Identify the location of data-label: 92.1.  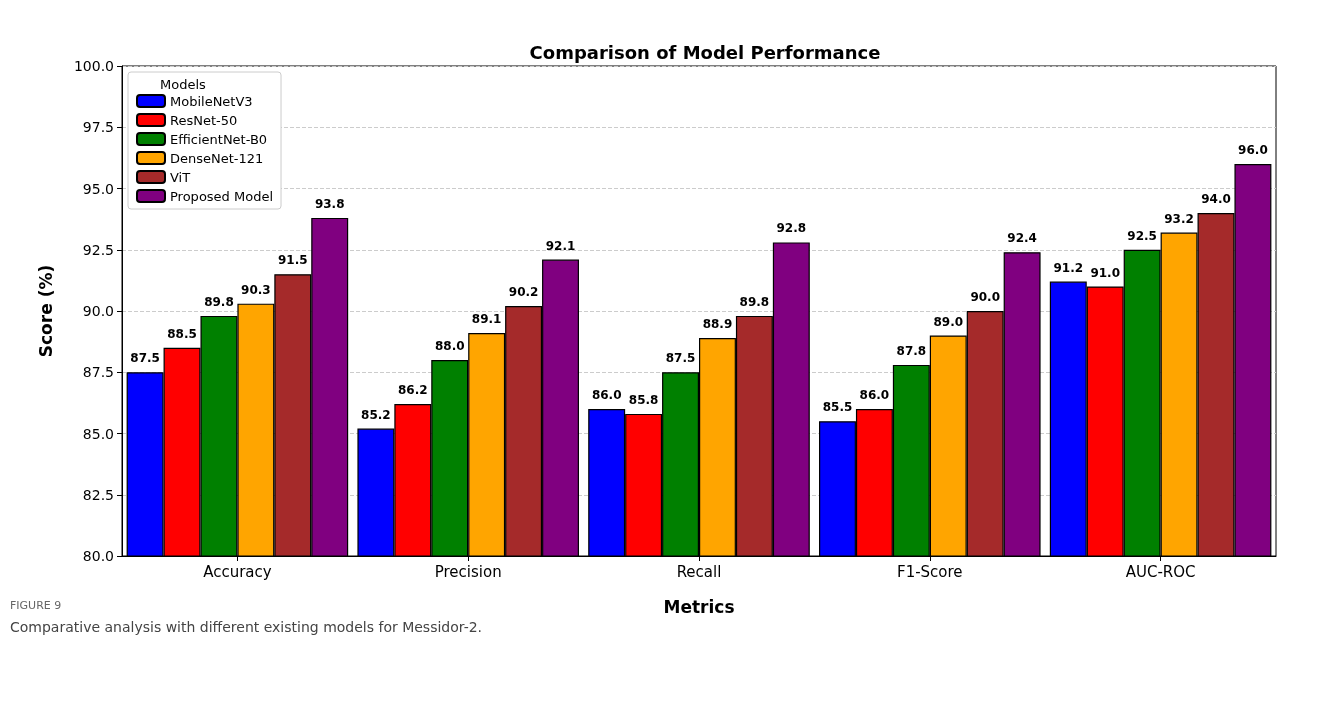
(560, 245).